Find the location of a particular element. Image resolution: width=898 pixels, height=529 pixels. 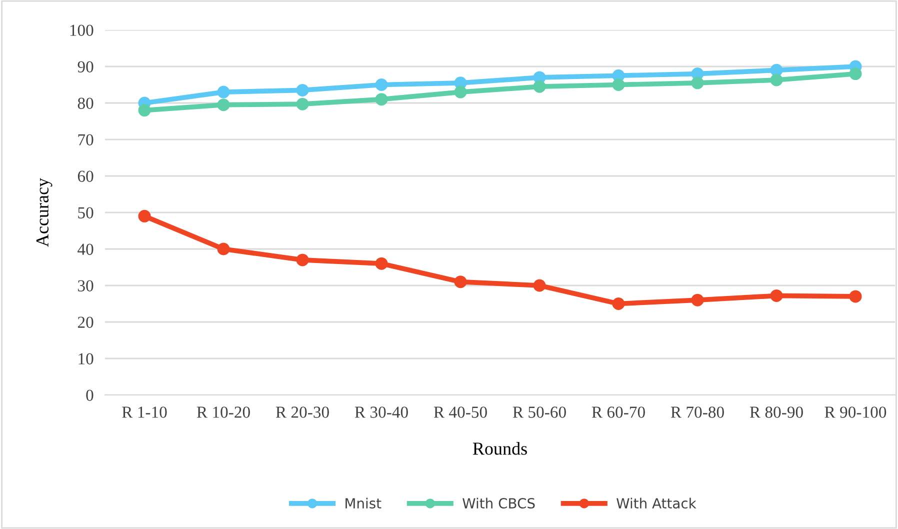

x-tick-label: R 1-10 is located at coordinates (144, 412).